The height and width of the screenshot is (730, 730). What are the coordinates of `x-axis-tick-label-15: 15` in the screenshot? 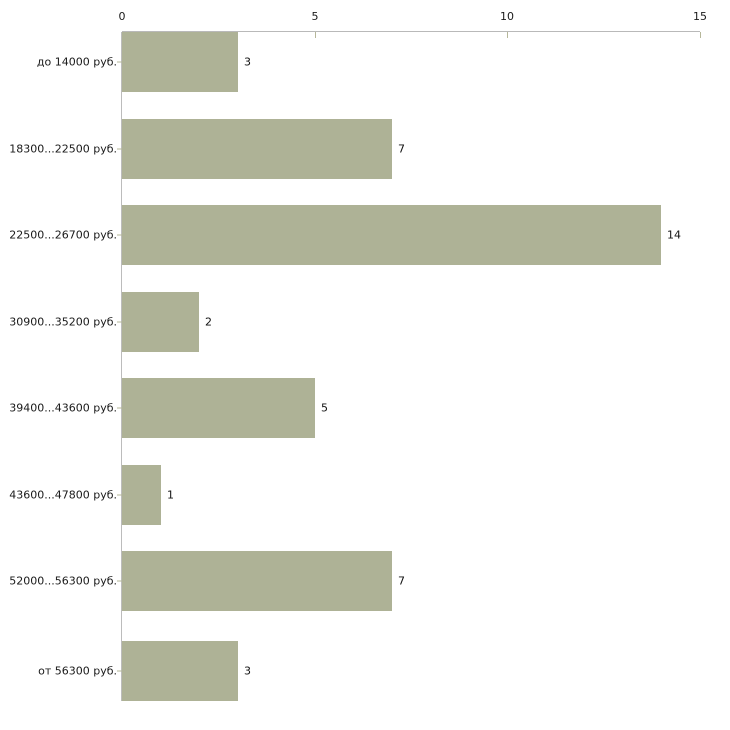 It's located at (700, 16).